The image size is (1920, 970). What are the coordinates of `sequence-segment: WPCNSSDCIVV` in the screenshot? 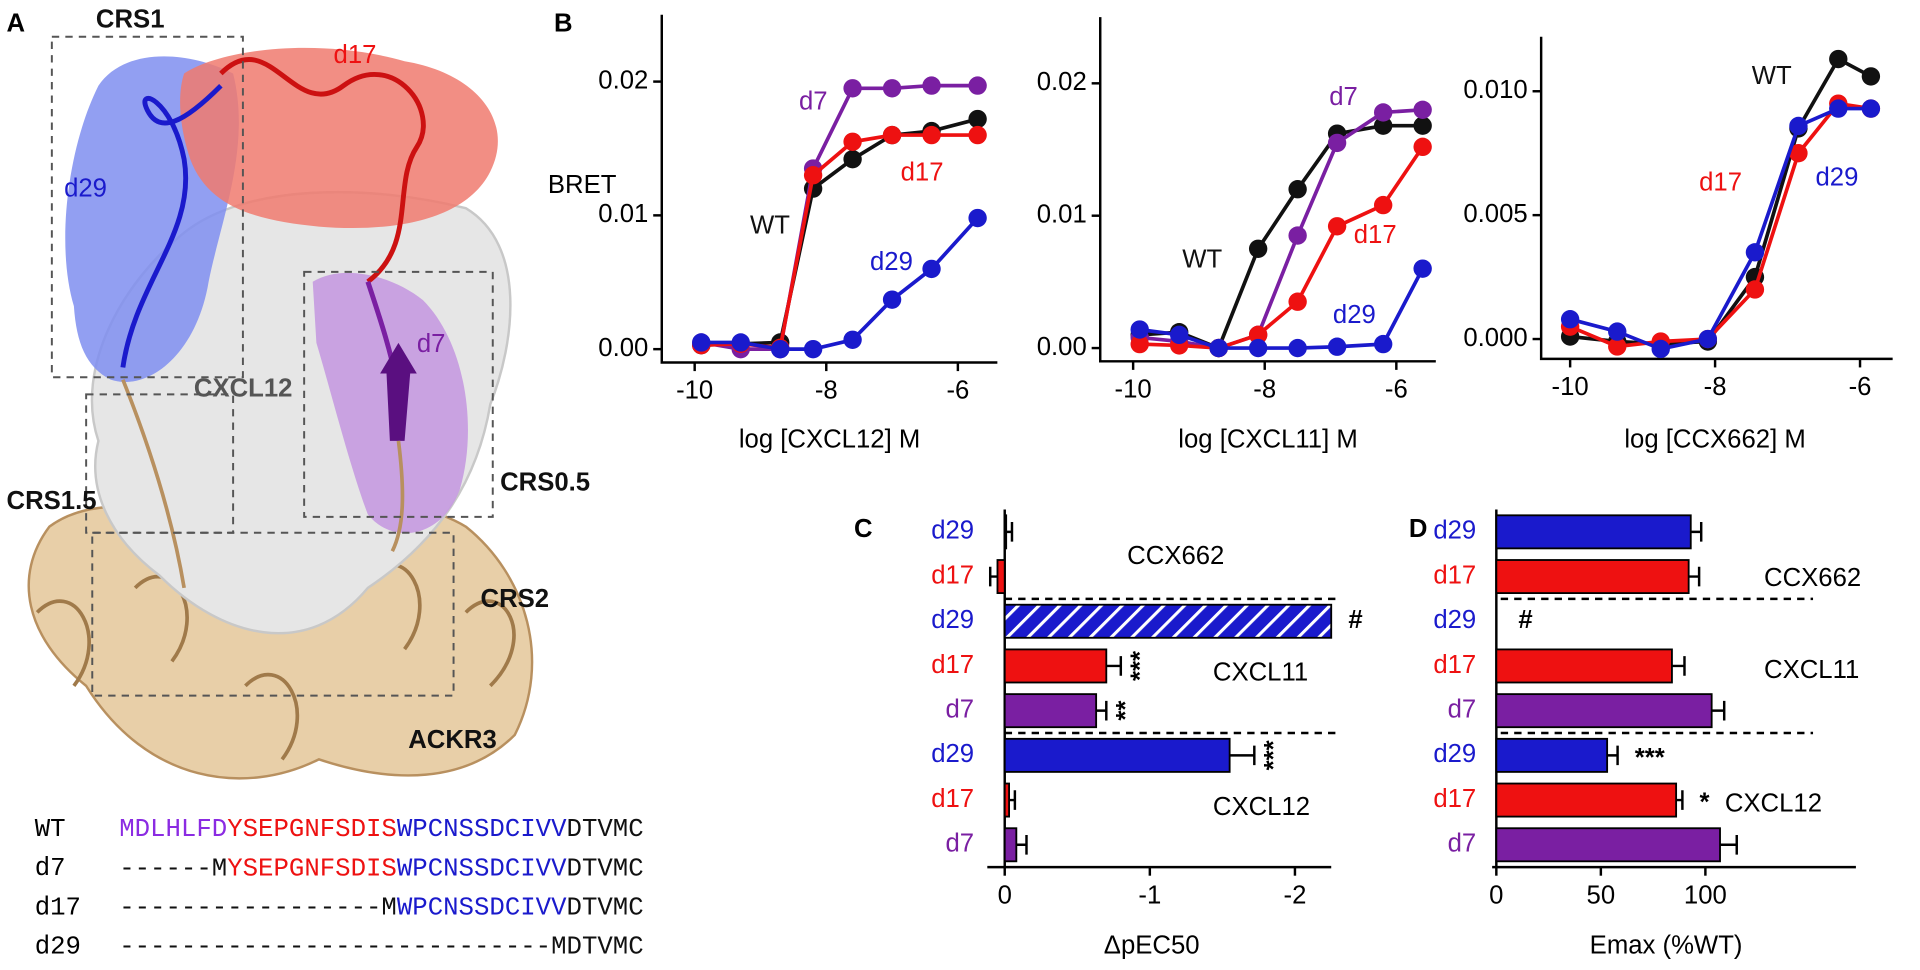 It's located at (482, 829).